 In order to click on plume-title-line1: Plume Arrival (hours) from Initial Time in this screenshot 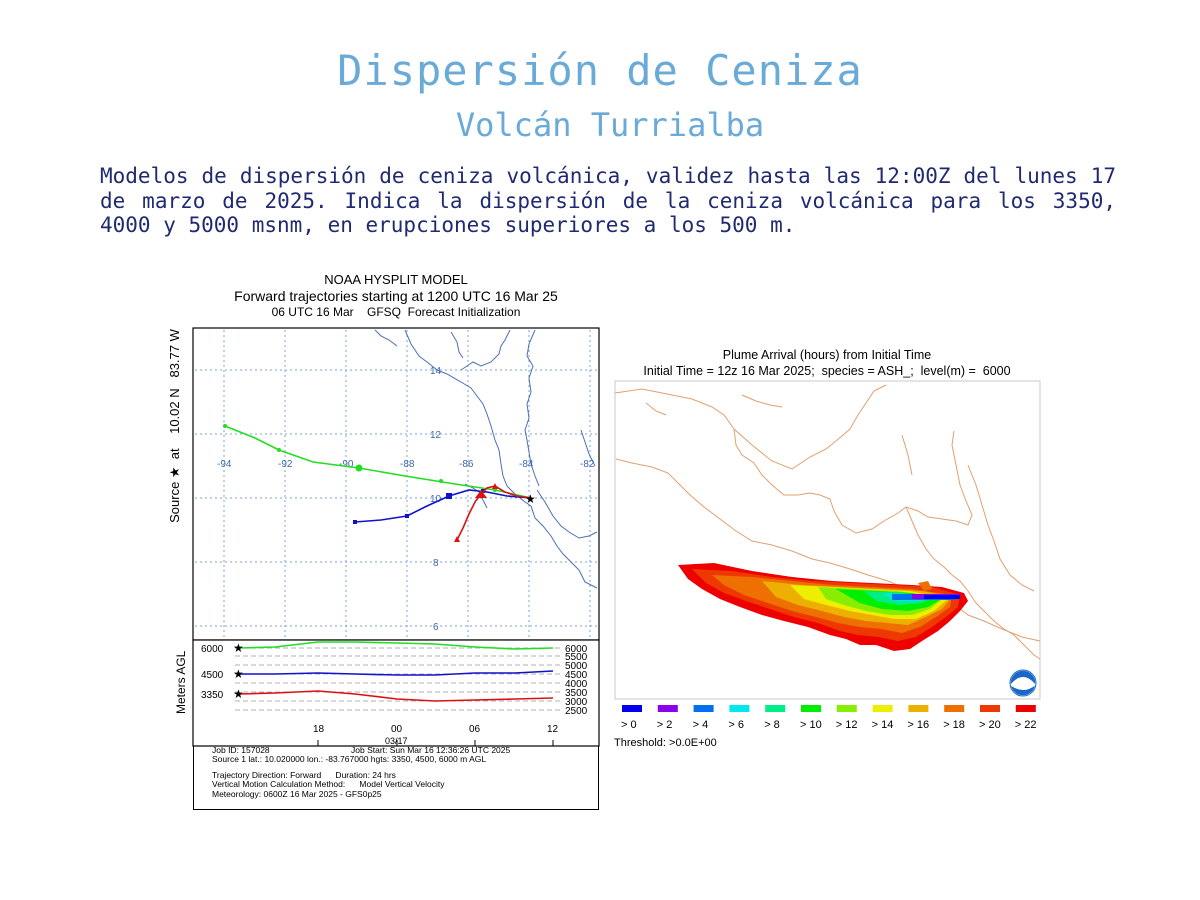, I will do `click(827, 355)`.